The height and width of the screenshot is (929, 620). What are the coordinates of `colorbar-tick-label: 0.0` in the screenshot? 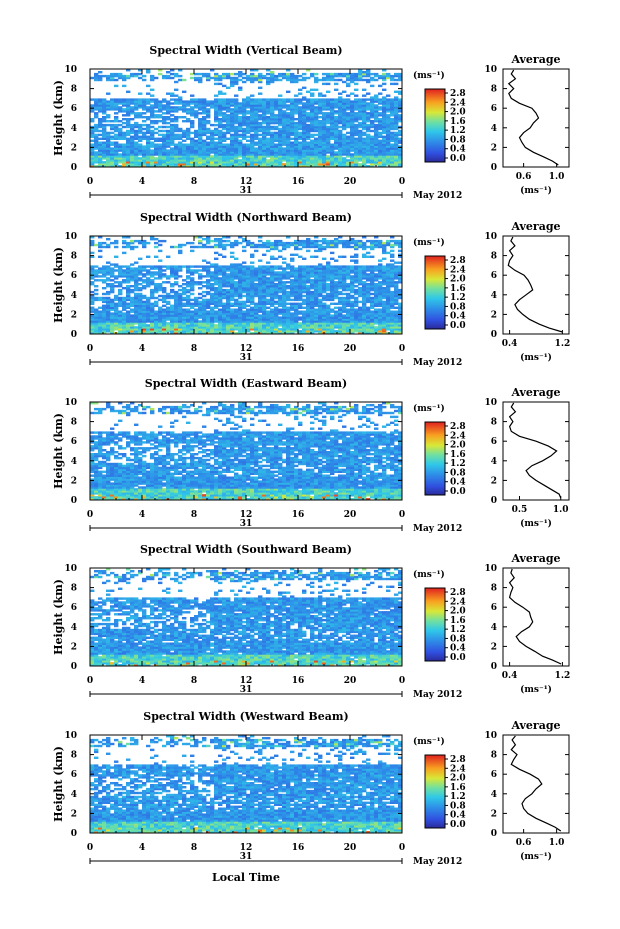 It's located at (458, 159).